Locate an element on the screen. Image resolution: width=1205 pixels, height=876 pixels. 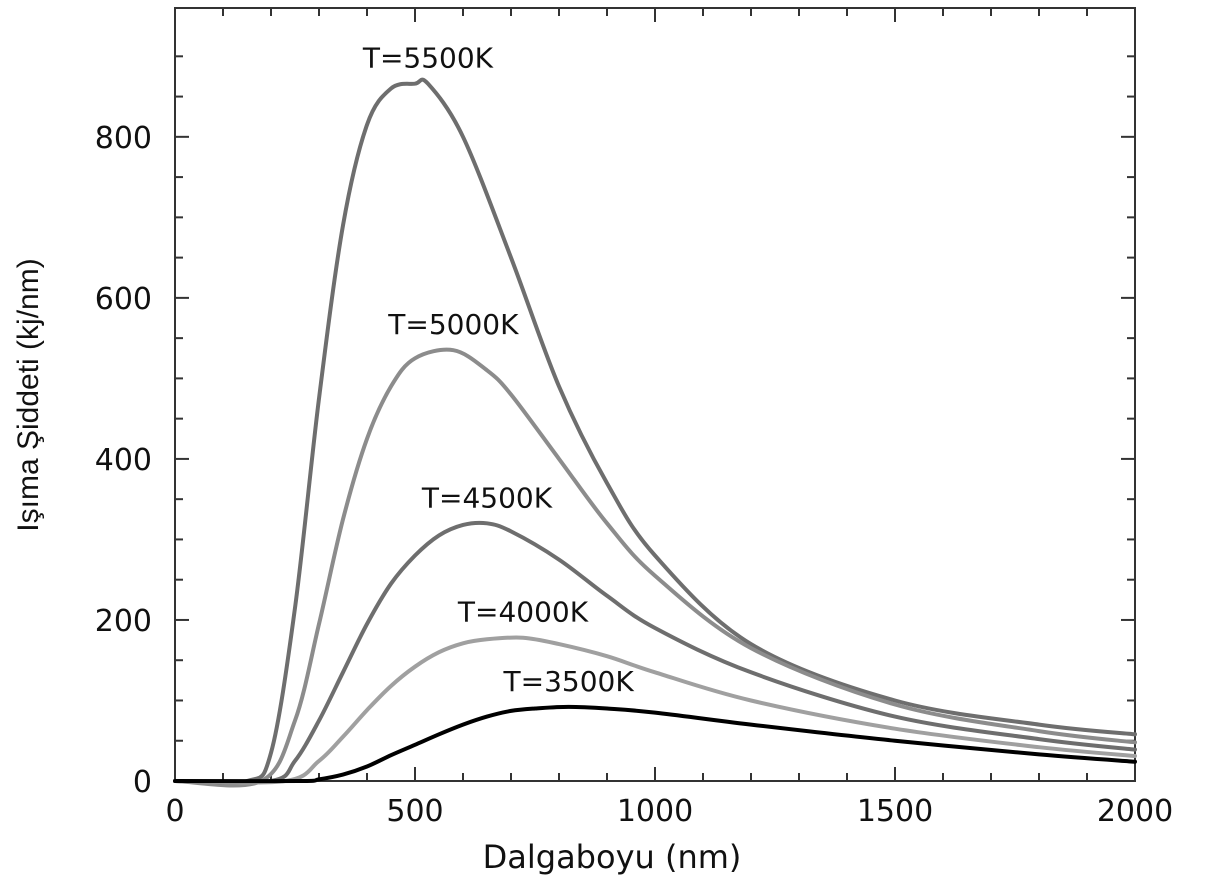
series-label: T=4500K is located at coordinates (487, 497).